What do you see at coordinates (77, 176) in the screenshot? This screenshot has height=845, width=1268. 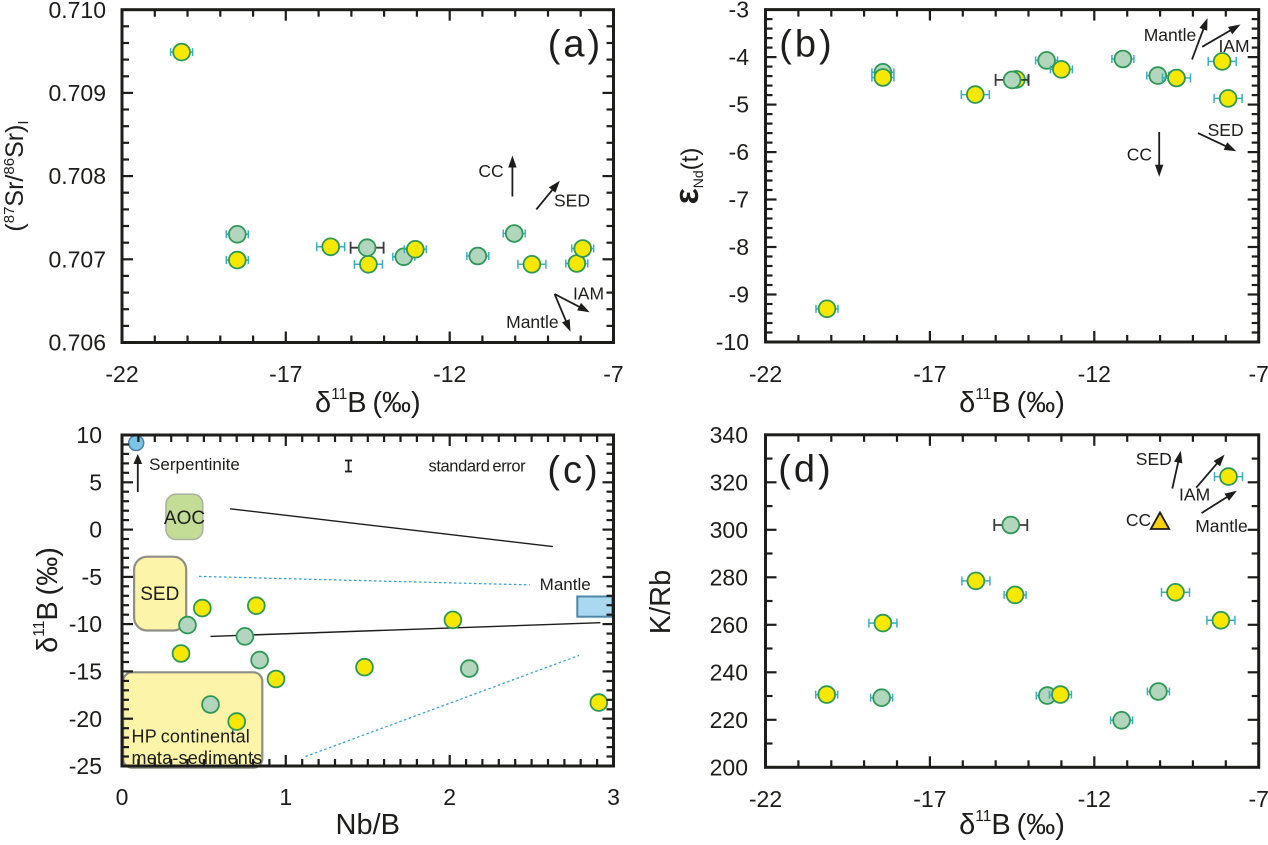 I see `svg-text: 0.708` at bounding box center [77, 176].